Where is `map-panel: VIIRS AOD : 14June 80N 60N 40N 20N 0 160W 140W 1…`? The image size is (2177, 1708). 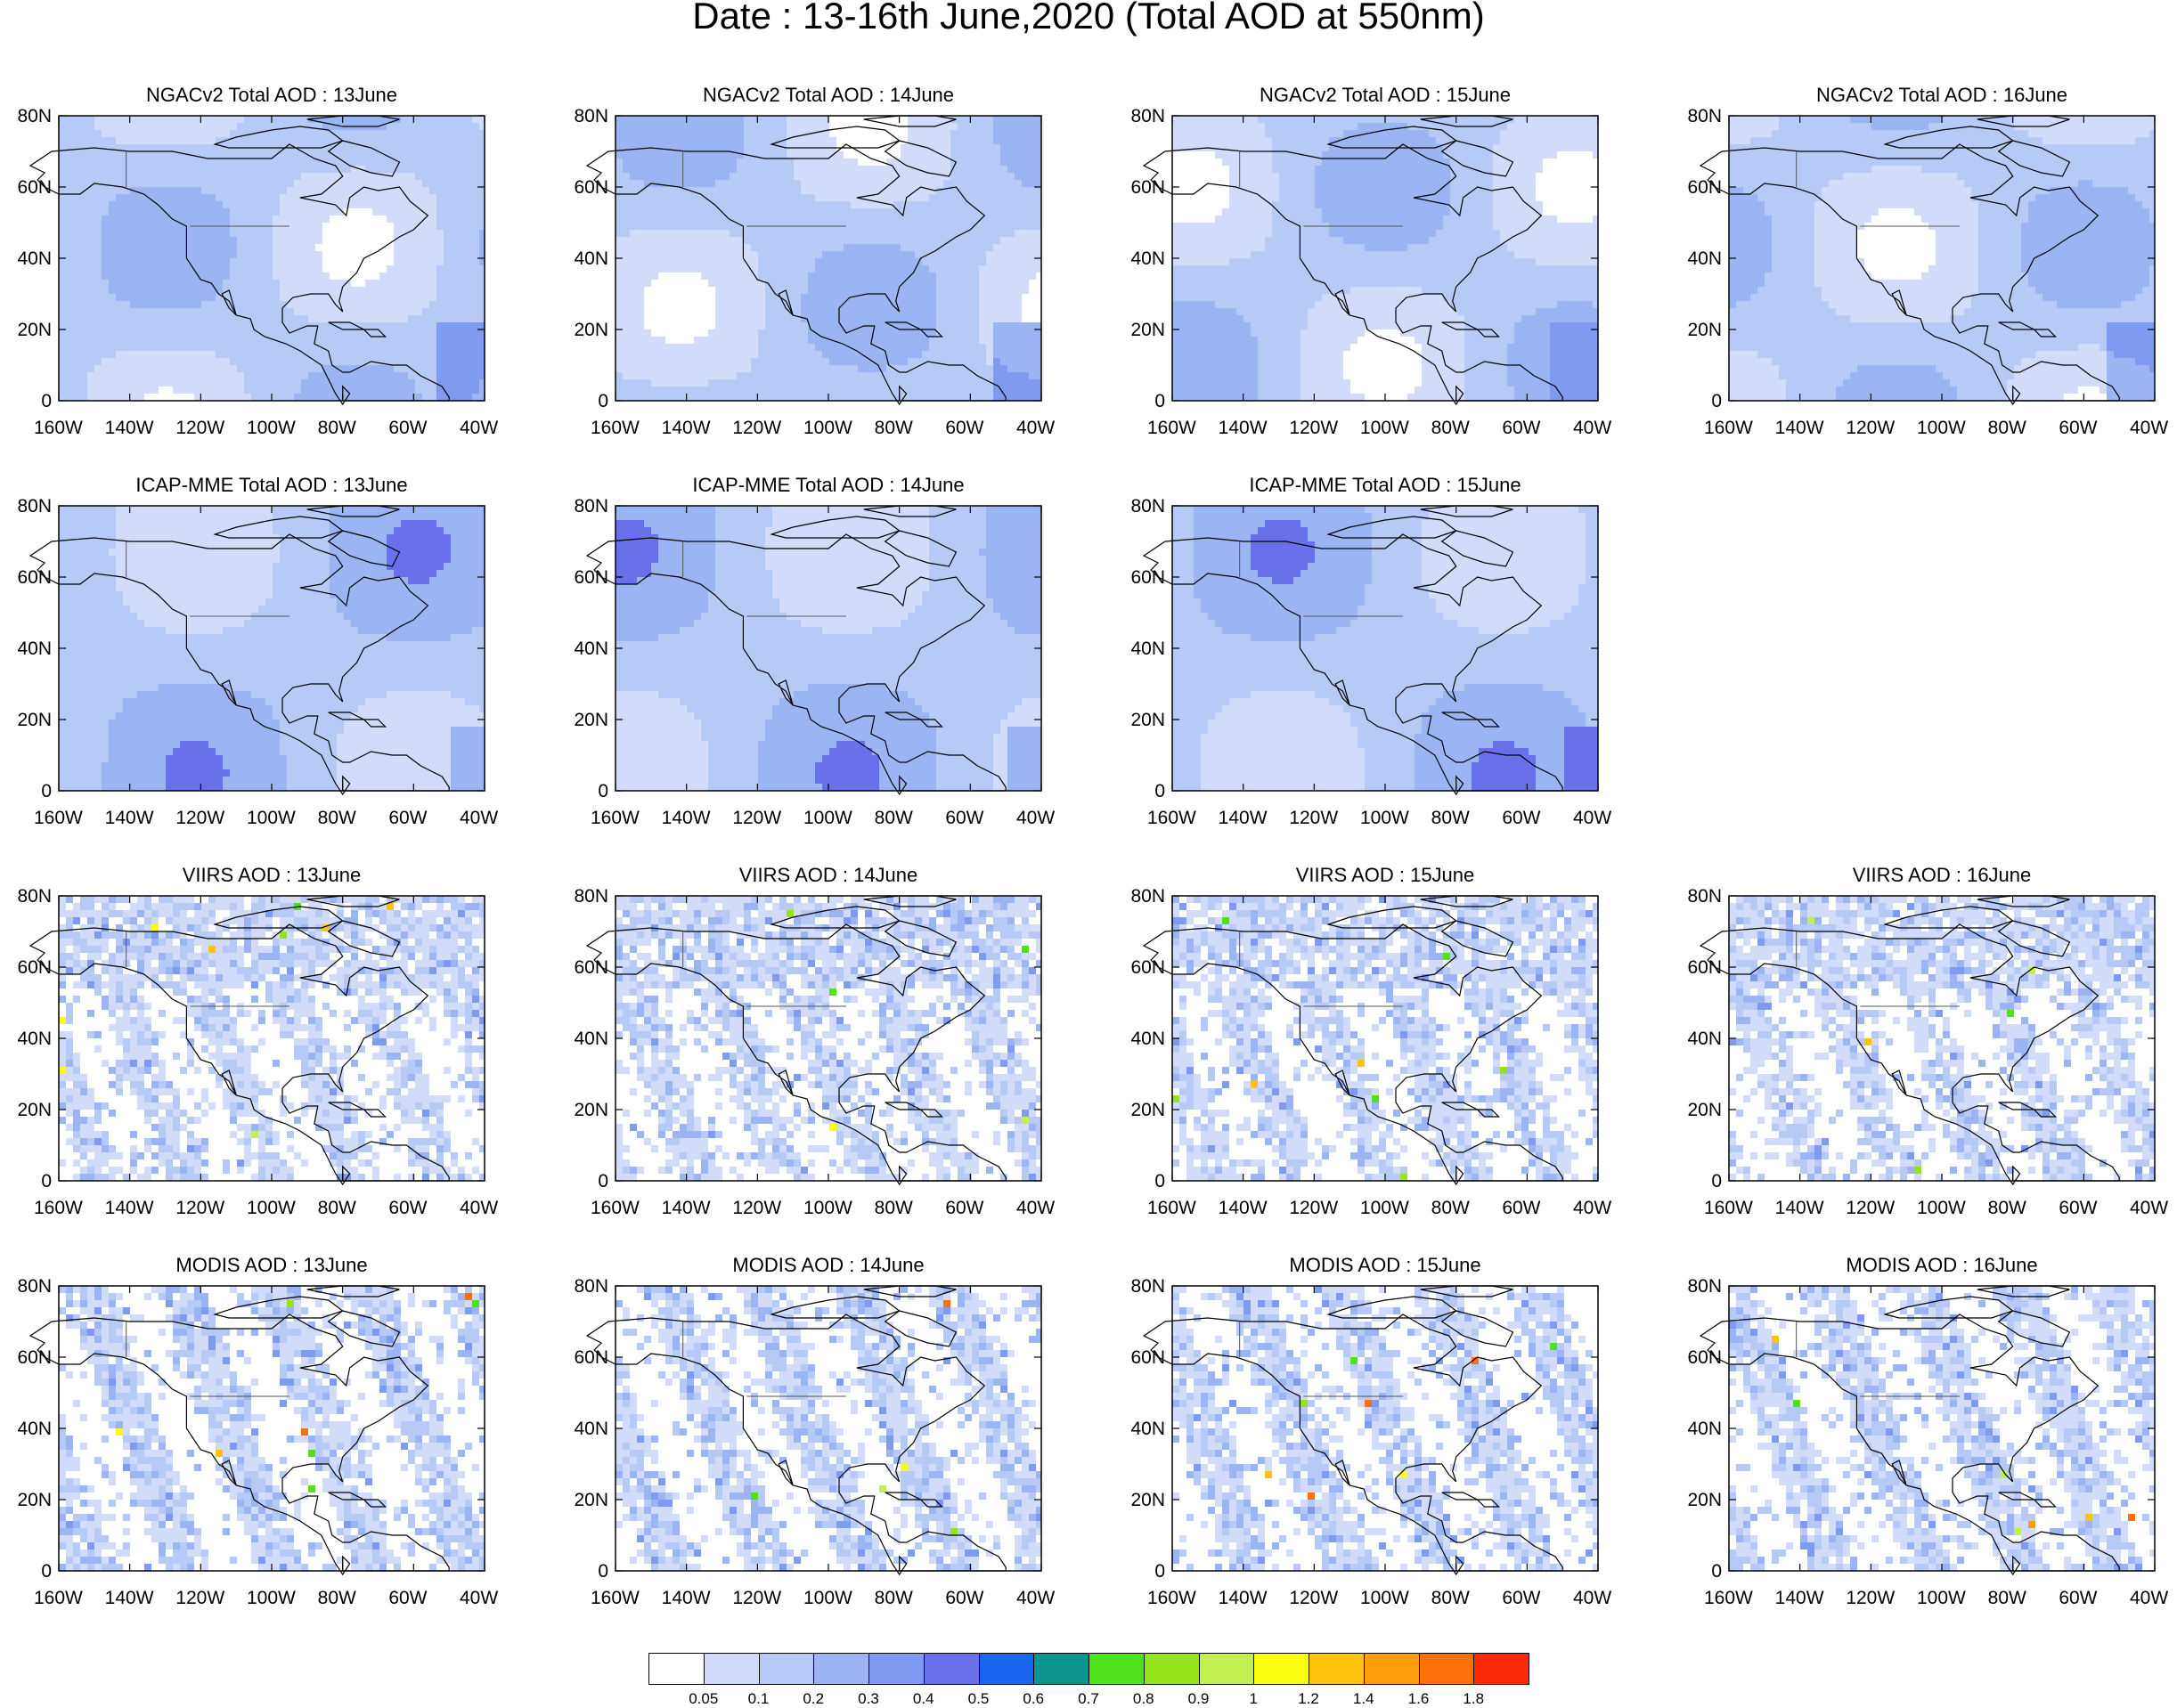
map-panel: VIIRS AOD : 14June 80N 60N 40N 20N 0 160W 140W 1… is located at coordinates (833, 1058).